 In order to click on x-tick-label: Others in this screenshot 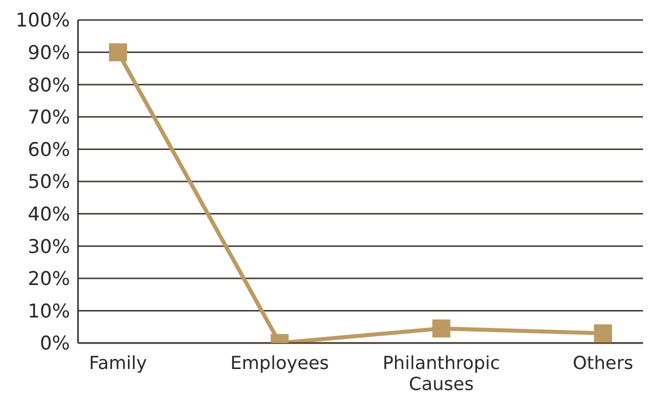, I will do `click(603, 363)`.